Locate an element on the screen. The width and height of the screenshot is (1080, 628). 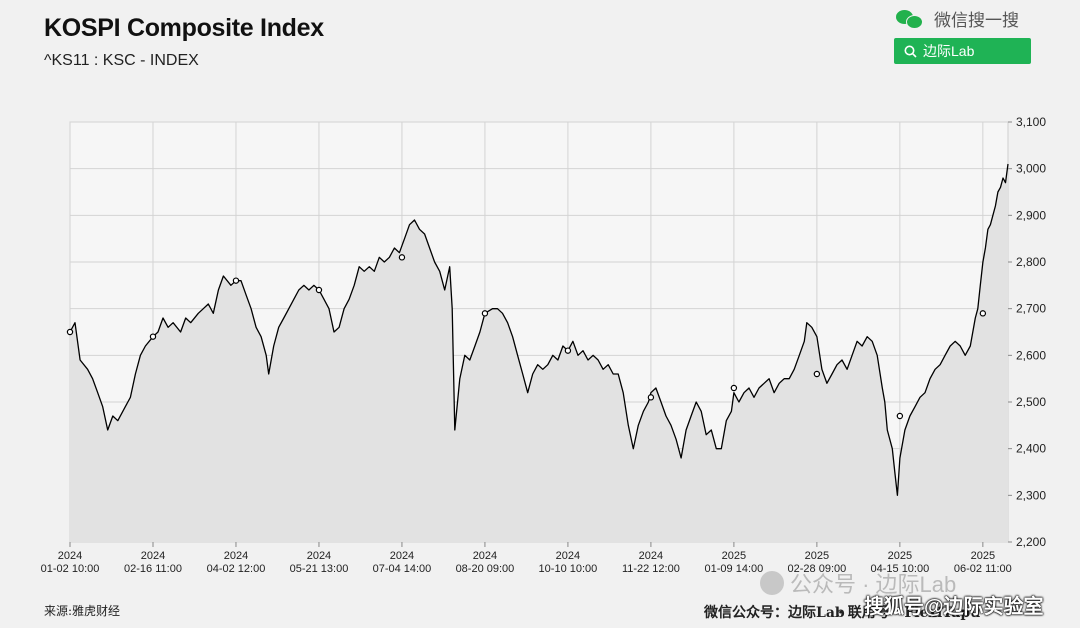
wechat-search-button: 边际Lab is located at coordinates (962, 51).